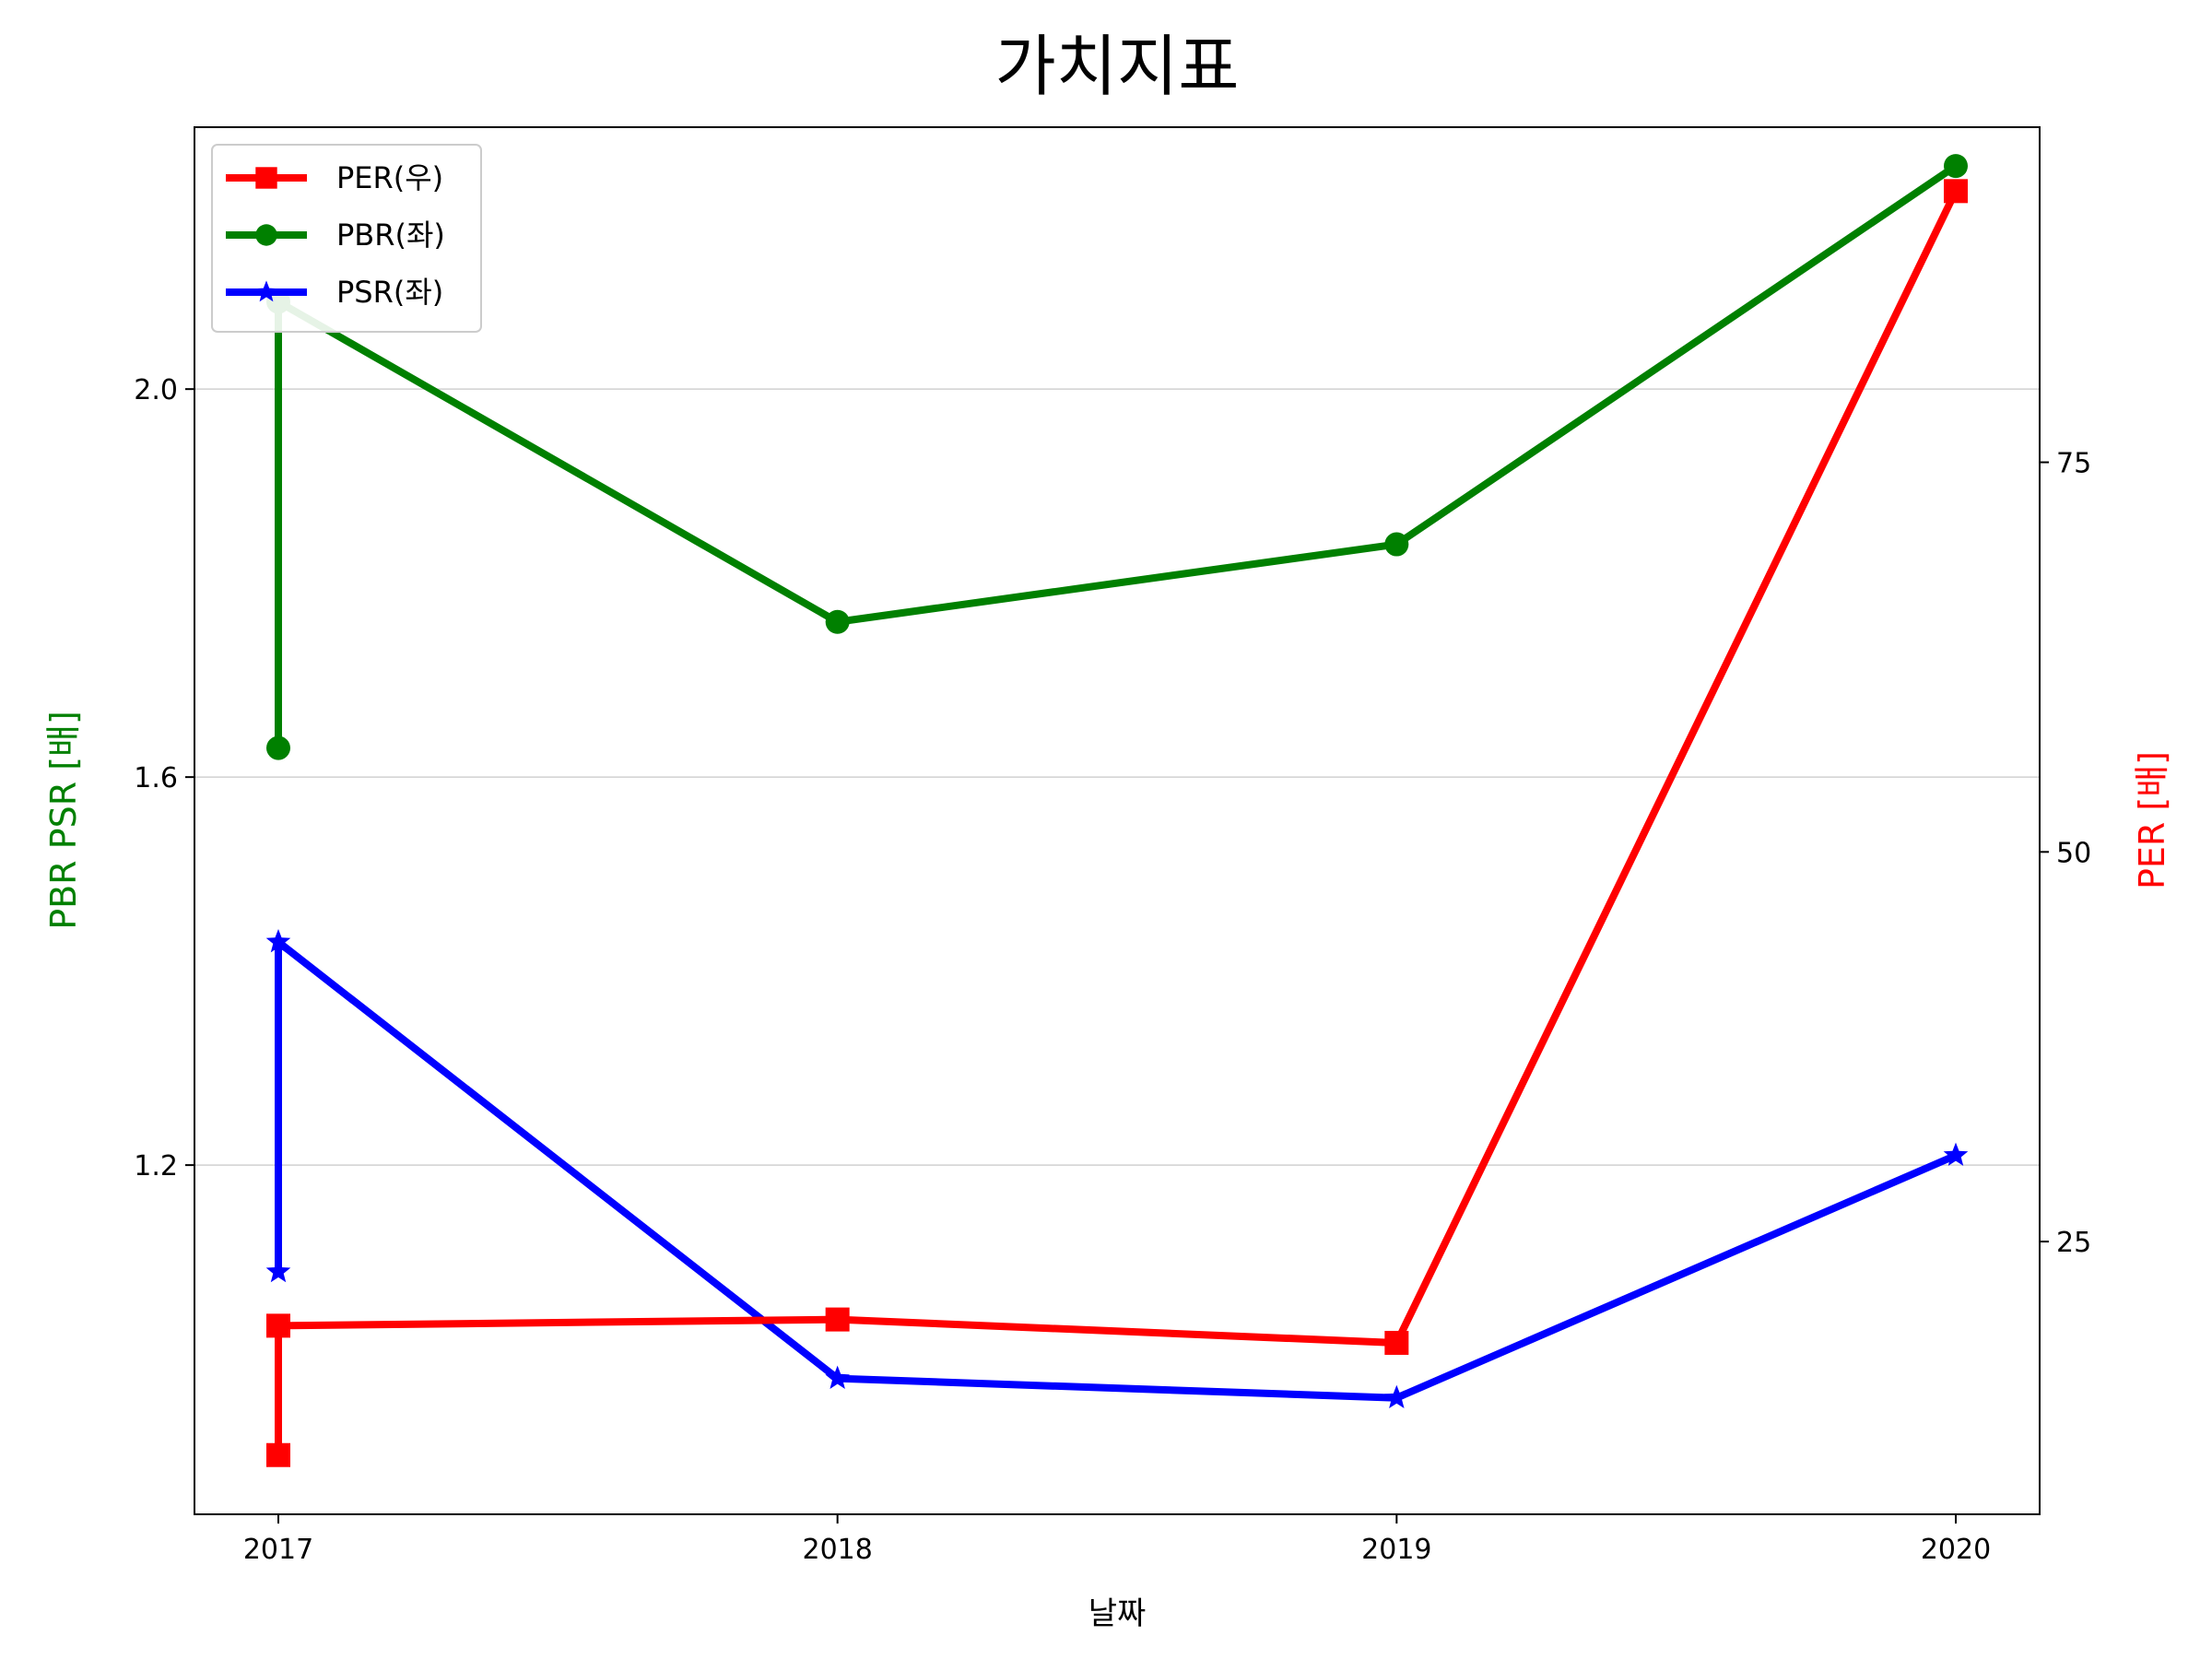  What do you see at coordinates (1396, 1550) in the screenshot?
I see `x-tick-label: 2019` at bounding box center [1396, 1550].